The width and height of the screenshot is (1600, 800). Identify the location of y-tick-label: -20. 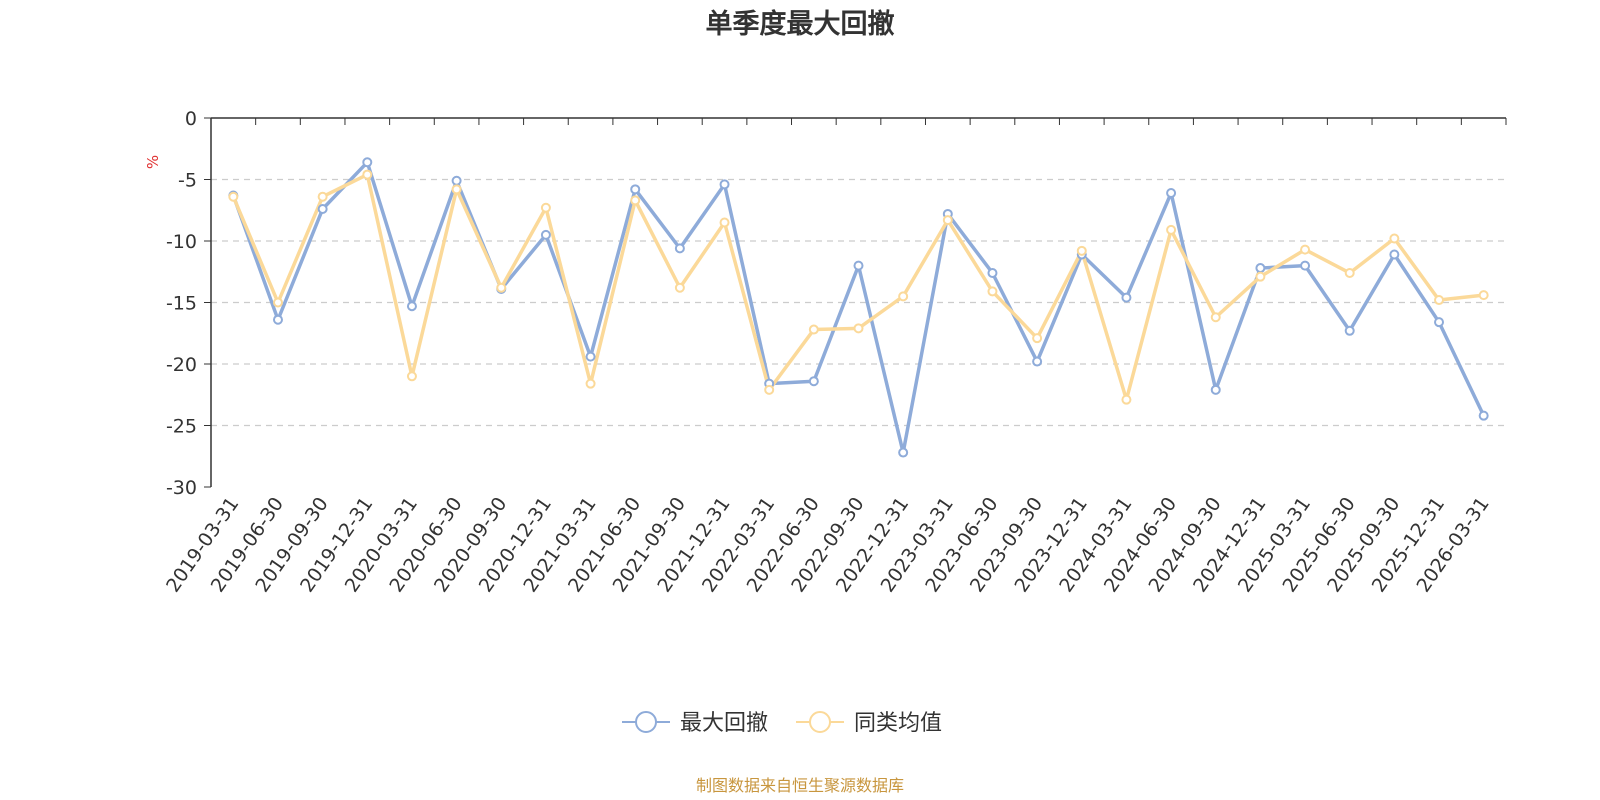
(181, 365).